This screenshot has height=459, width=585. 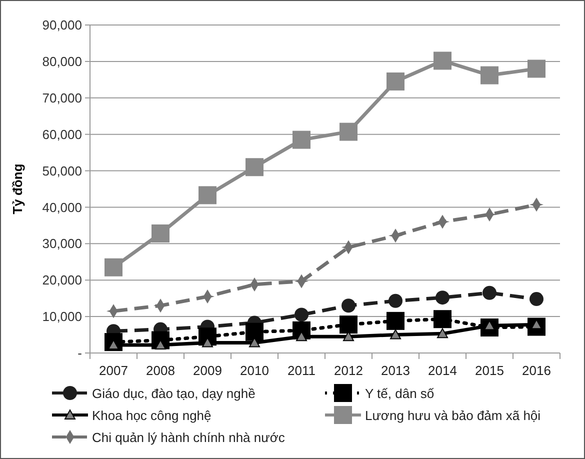 I want to click on x-tick-label: 2009, so click(x=207, y=370).